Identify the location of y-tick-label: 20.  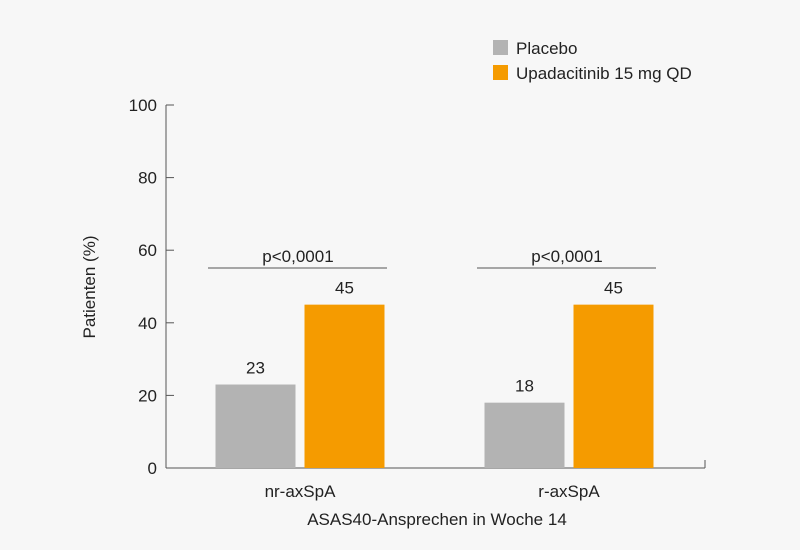
(147, 395).